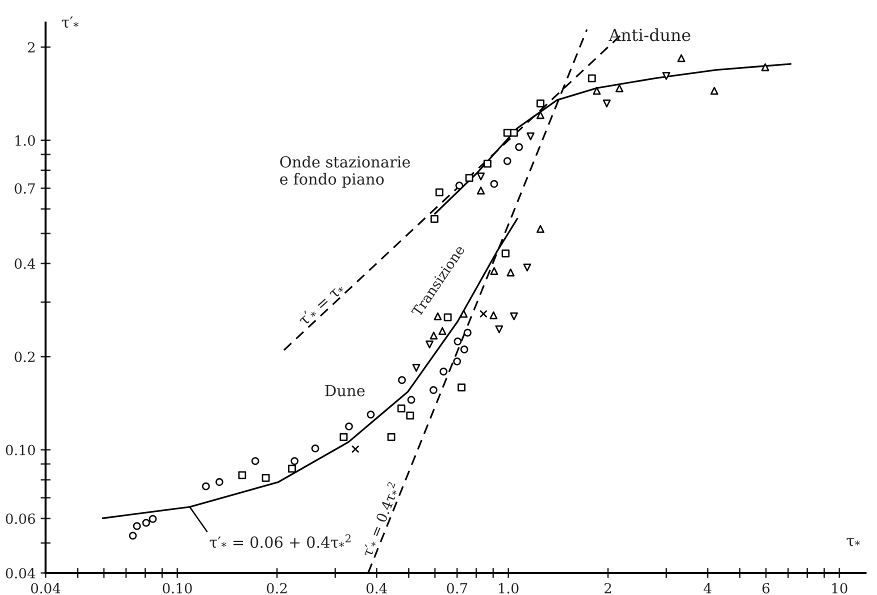  Describe the element at coordinates (25, 263) in the screenshot. I see `y-tick-label: 0.4` at that location.